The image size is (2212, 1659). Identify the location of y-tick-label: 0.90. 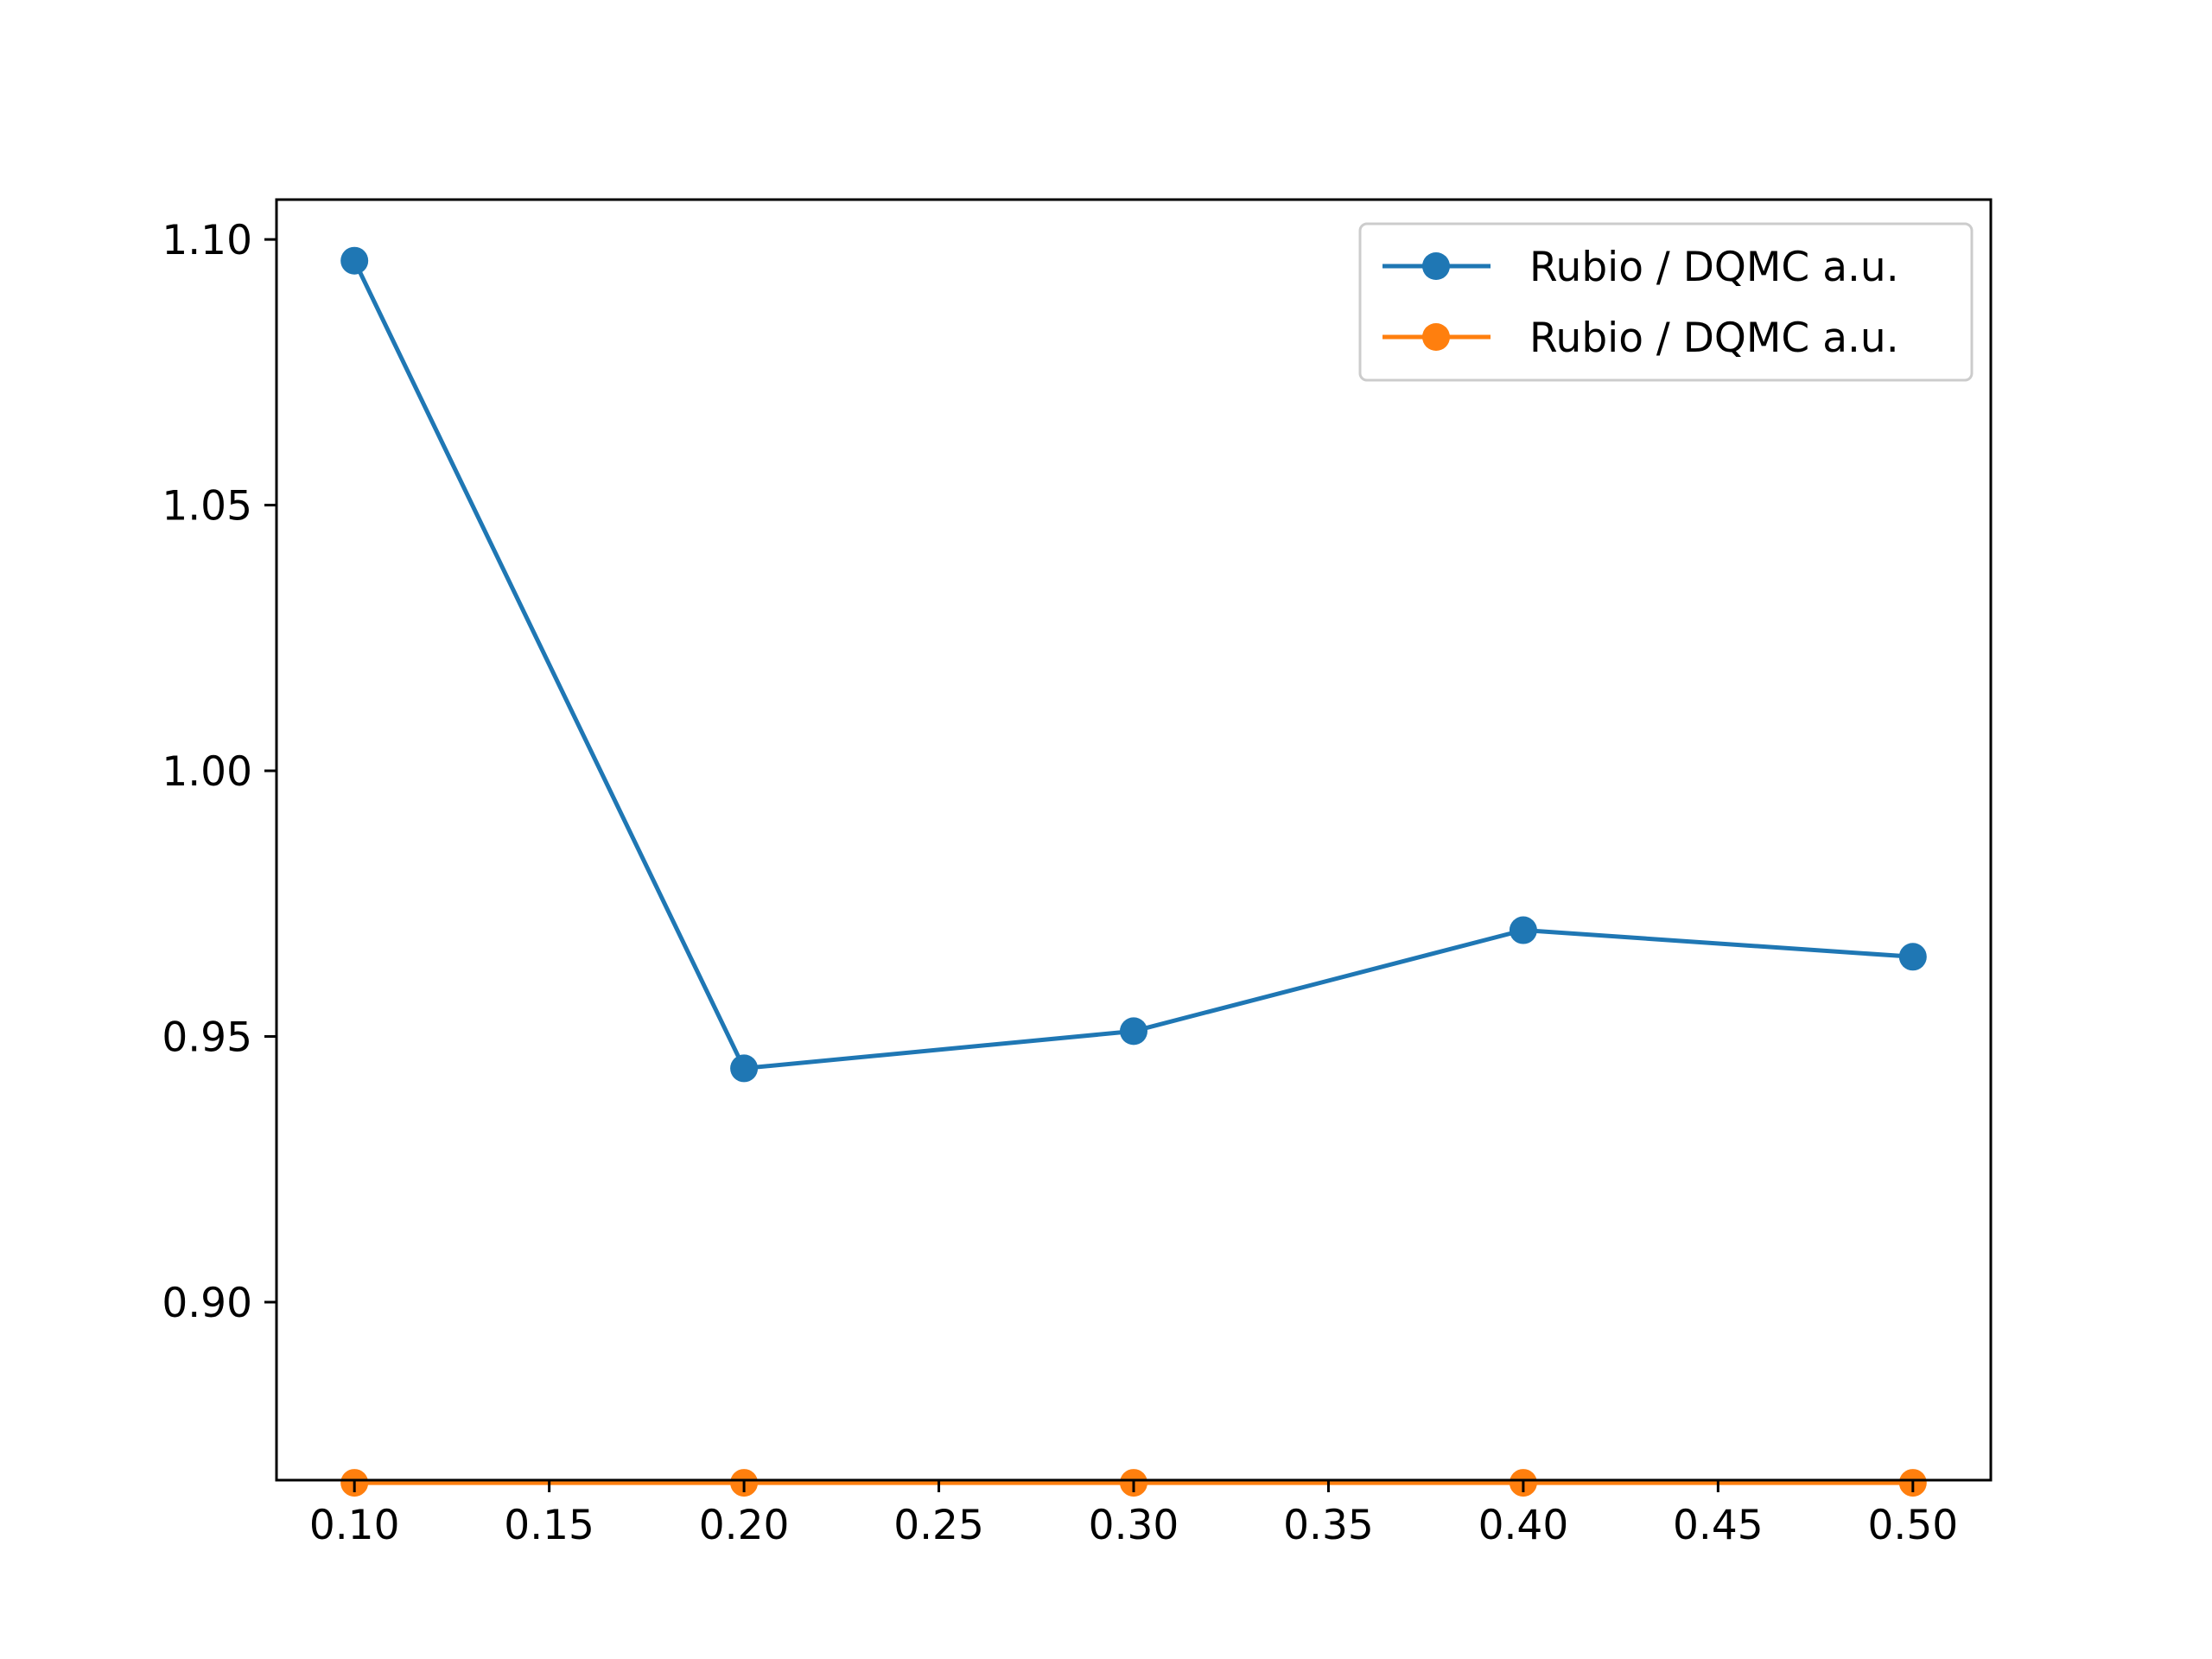
(207, 1303).